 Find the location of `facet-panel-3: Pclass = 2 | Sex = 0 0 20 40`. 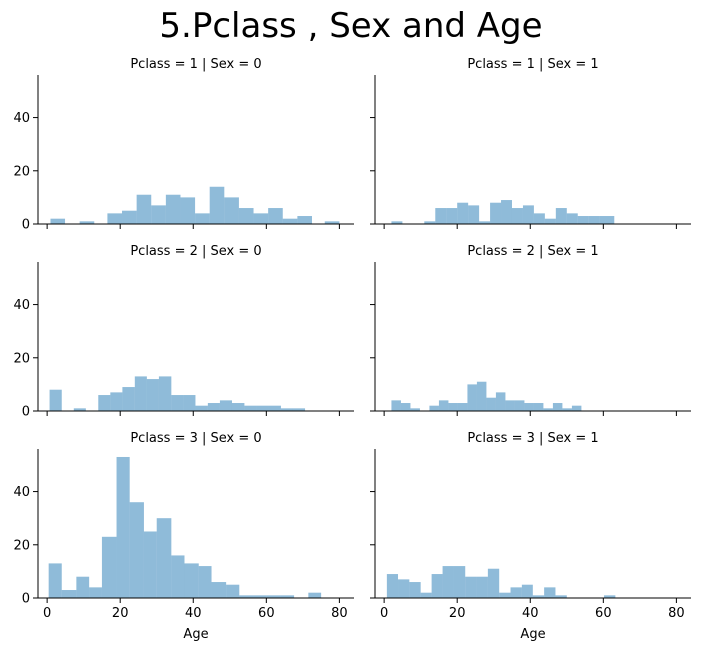

facet-panel-3: Pclass = 2 | Sex = 0 0 20 40 is located at coordinates (183, 332).